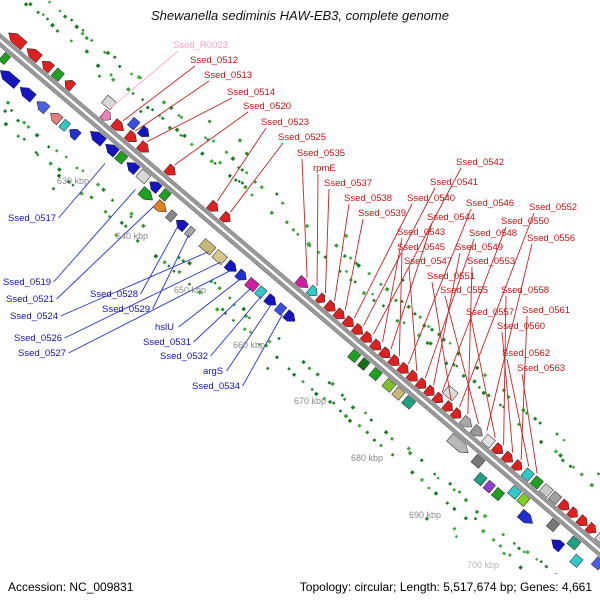 This screenshot has height=600, width=600. I want to click on accession-text: Accession: NC_009831, so click(71, 587).